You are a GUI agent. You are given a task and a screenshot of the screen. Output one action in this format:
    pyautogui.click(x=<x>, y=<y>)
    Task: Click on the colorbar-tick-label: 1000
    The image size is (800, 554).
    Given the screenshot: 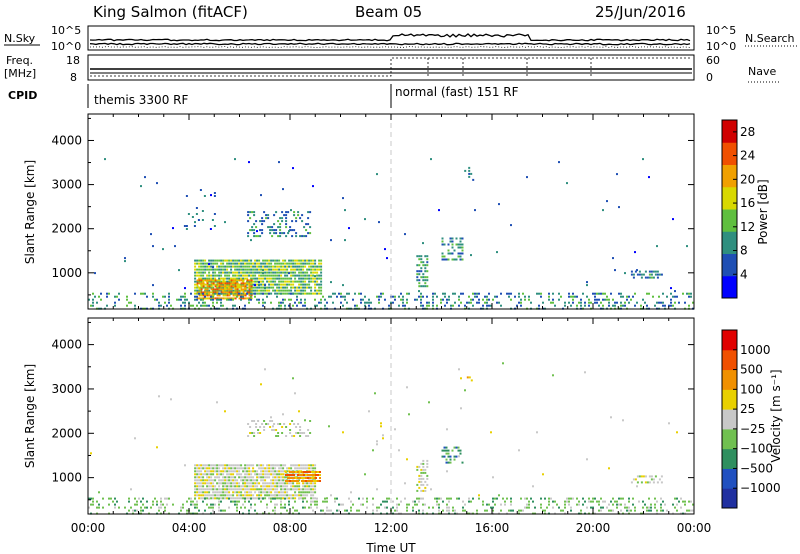 What is the action you would take?
    pyautogui.click(x=755, y=350)
    